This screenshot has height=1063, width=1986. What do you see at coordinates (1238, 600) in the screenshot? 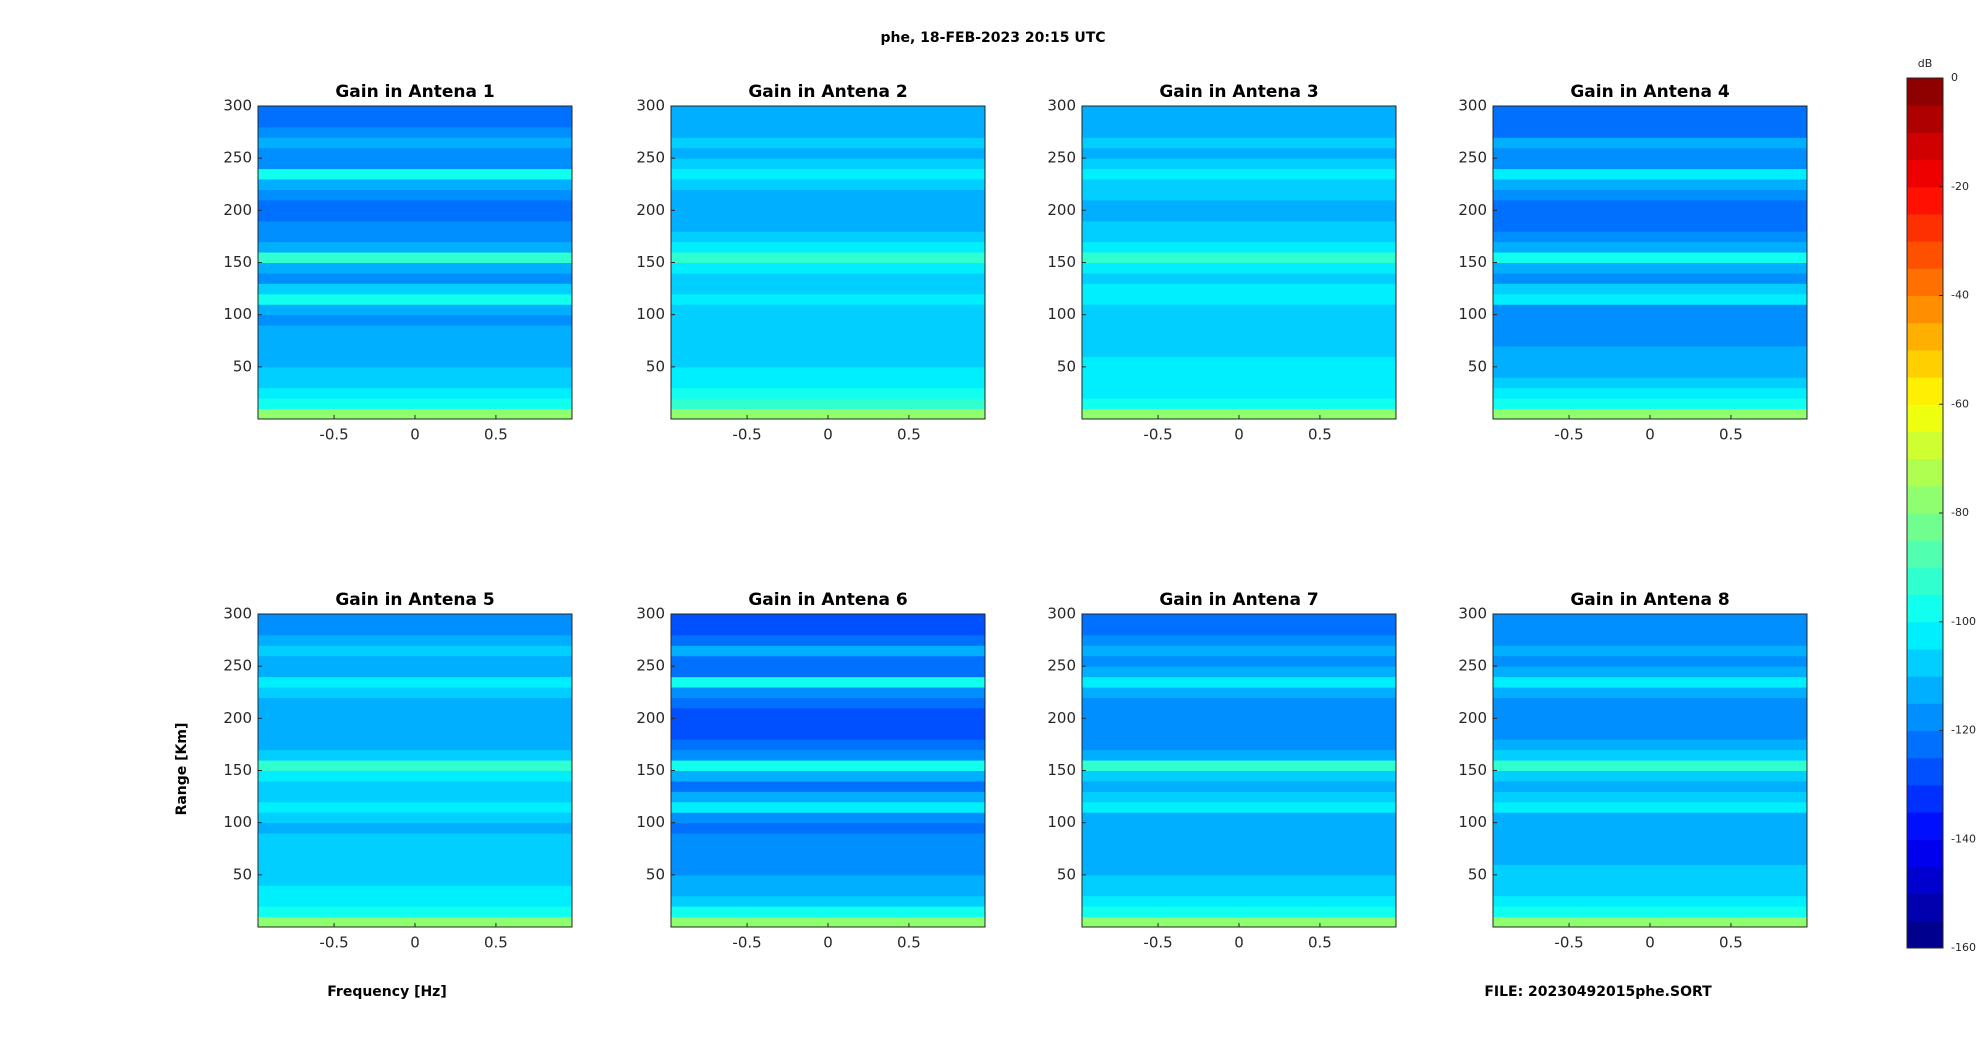
I see `panel-title: Gain in Antena 7` at bounding box center [1238, 600].